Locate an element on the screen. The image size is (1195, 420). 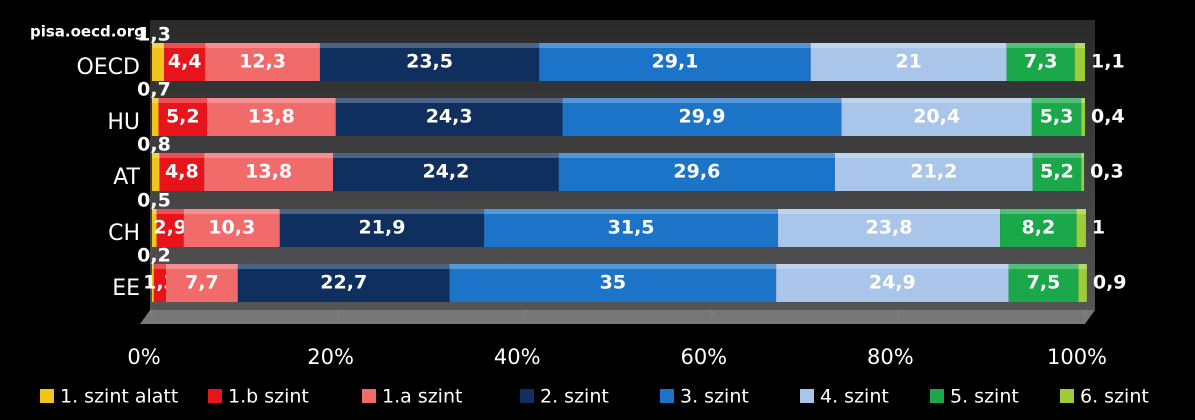
value-label: 5,2 is located at coordinates (183, 117).